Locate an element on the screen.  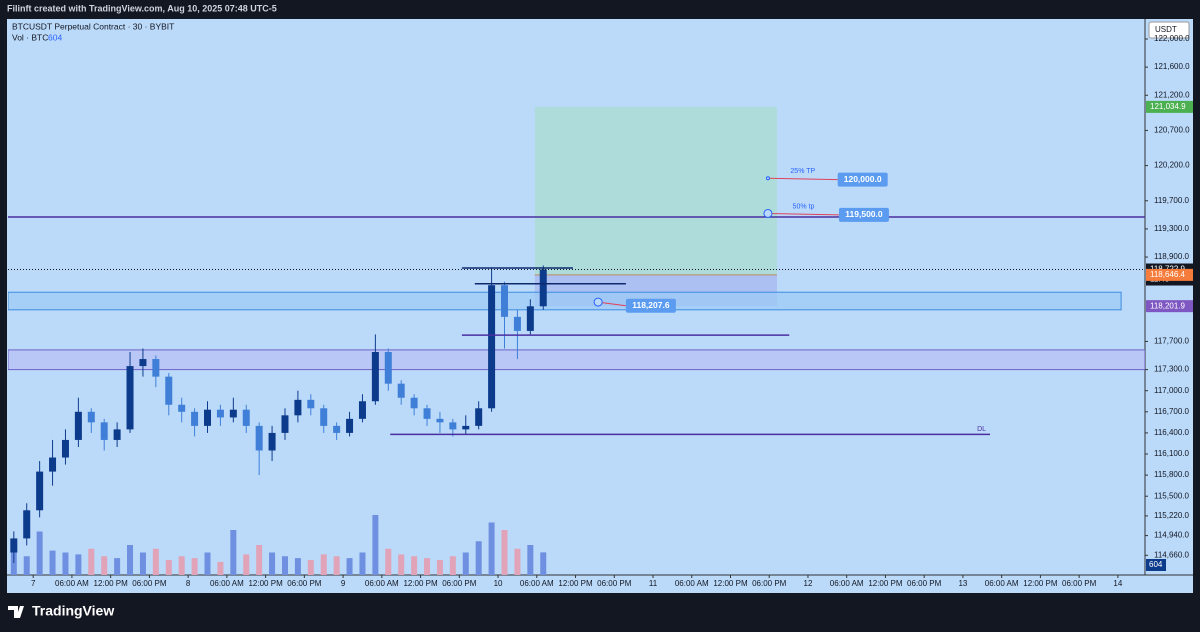
y-tick-label: 121,600.0 is located at coordinates (1172, 66).